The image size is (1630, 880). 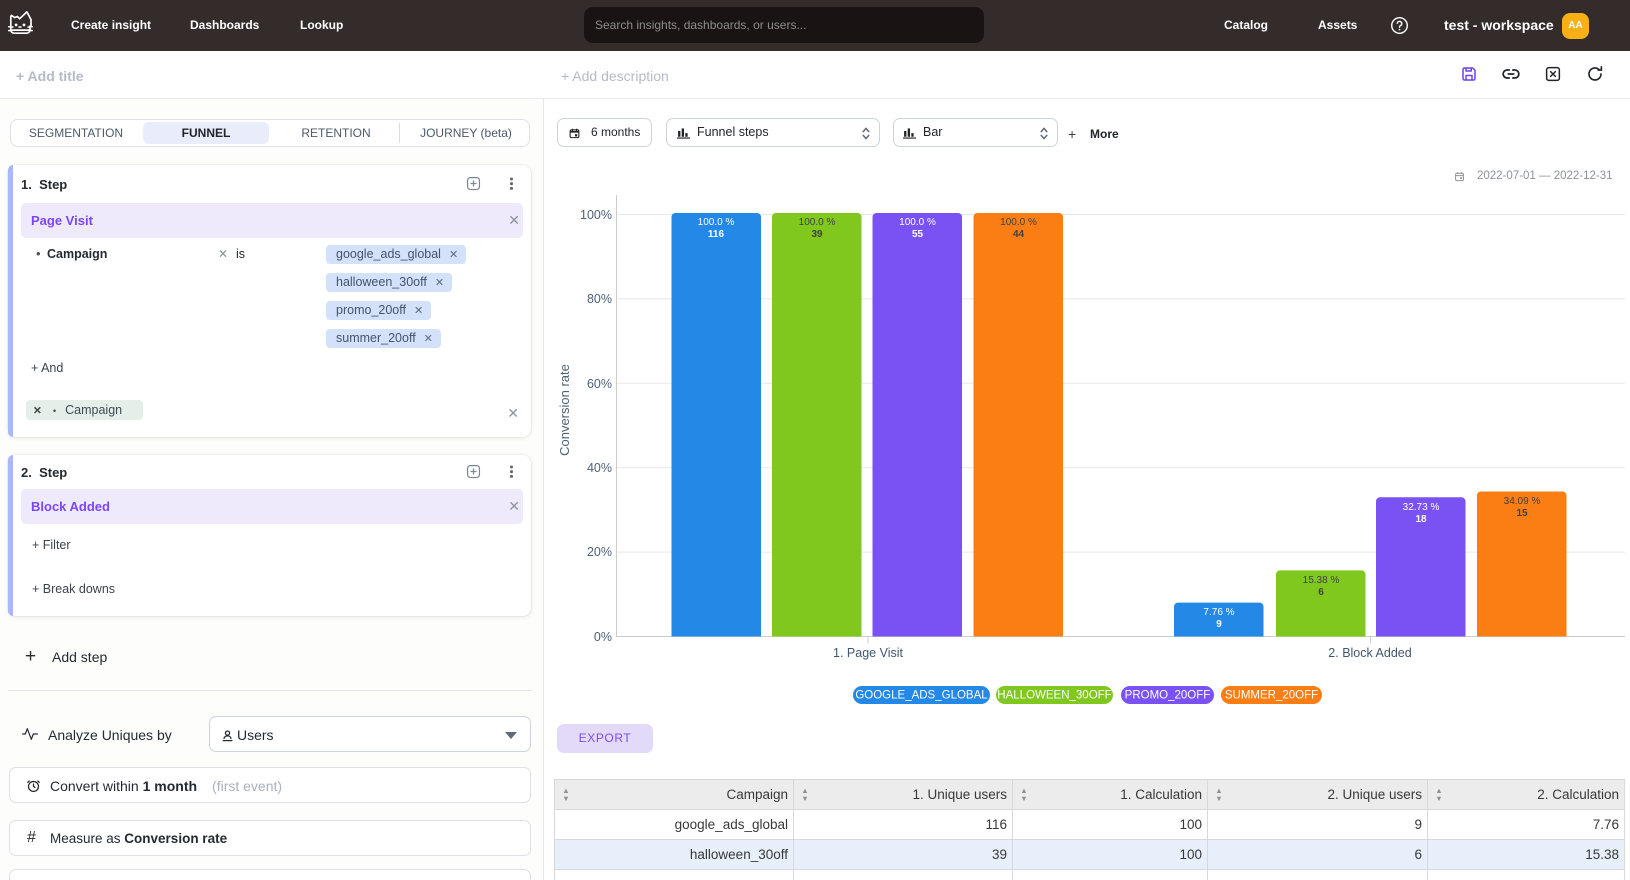 I want to click on svg-text: 1. Page Visit, so click(x=868, y=653).